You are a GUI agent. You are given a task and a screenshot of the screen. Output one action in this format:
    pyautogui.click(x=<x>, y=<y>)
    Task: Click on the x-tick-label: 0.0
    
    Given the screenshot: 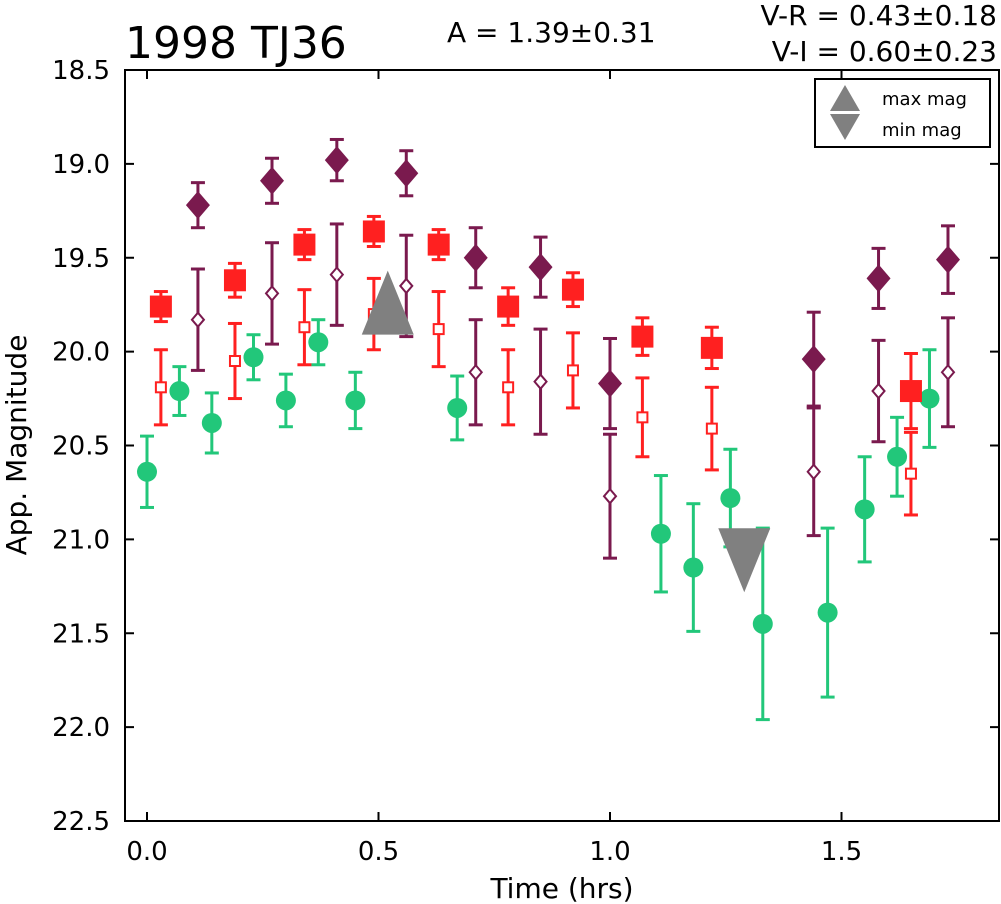 What is the action you would take?
    pyautogui.click(x=146, y=852)
    